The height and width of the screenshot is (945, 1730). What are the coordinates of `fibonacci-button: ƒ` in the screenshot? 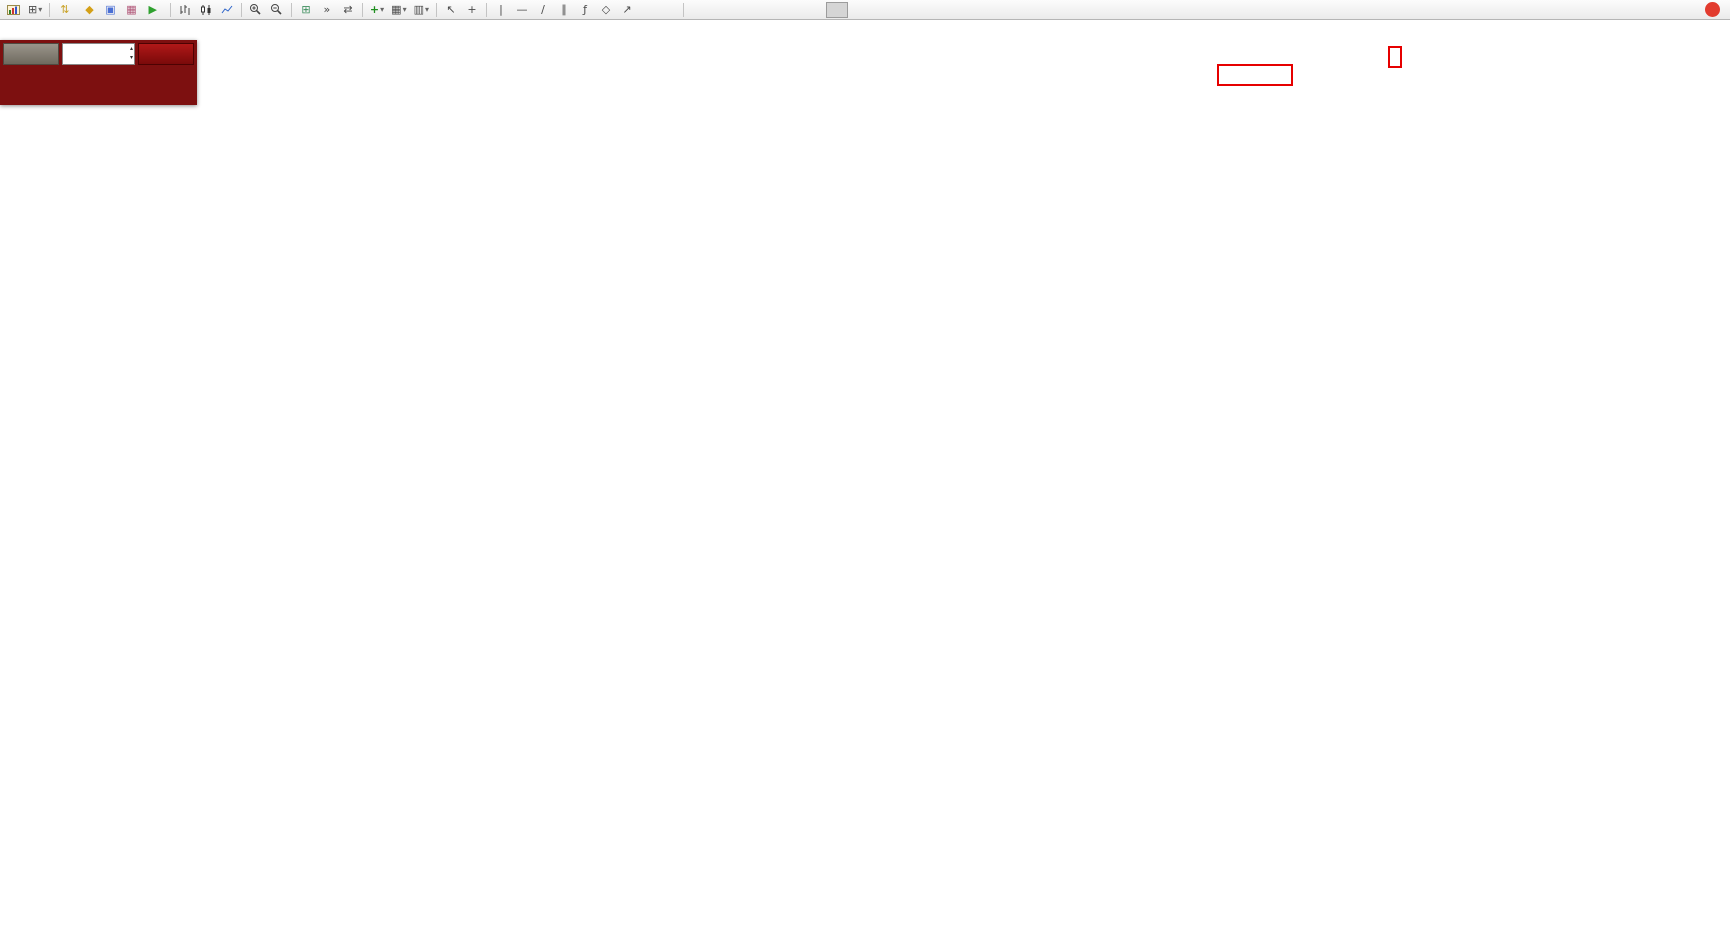 It's located at (585, 9).